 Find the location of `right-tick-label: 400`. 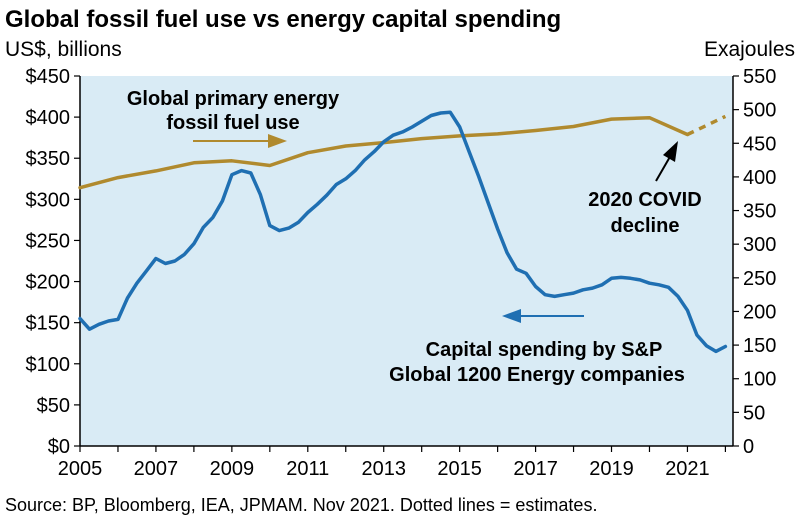

right-tick-label: 400 is located at coordinates (759, 178).